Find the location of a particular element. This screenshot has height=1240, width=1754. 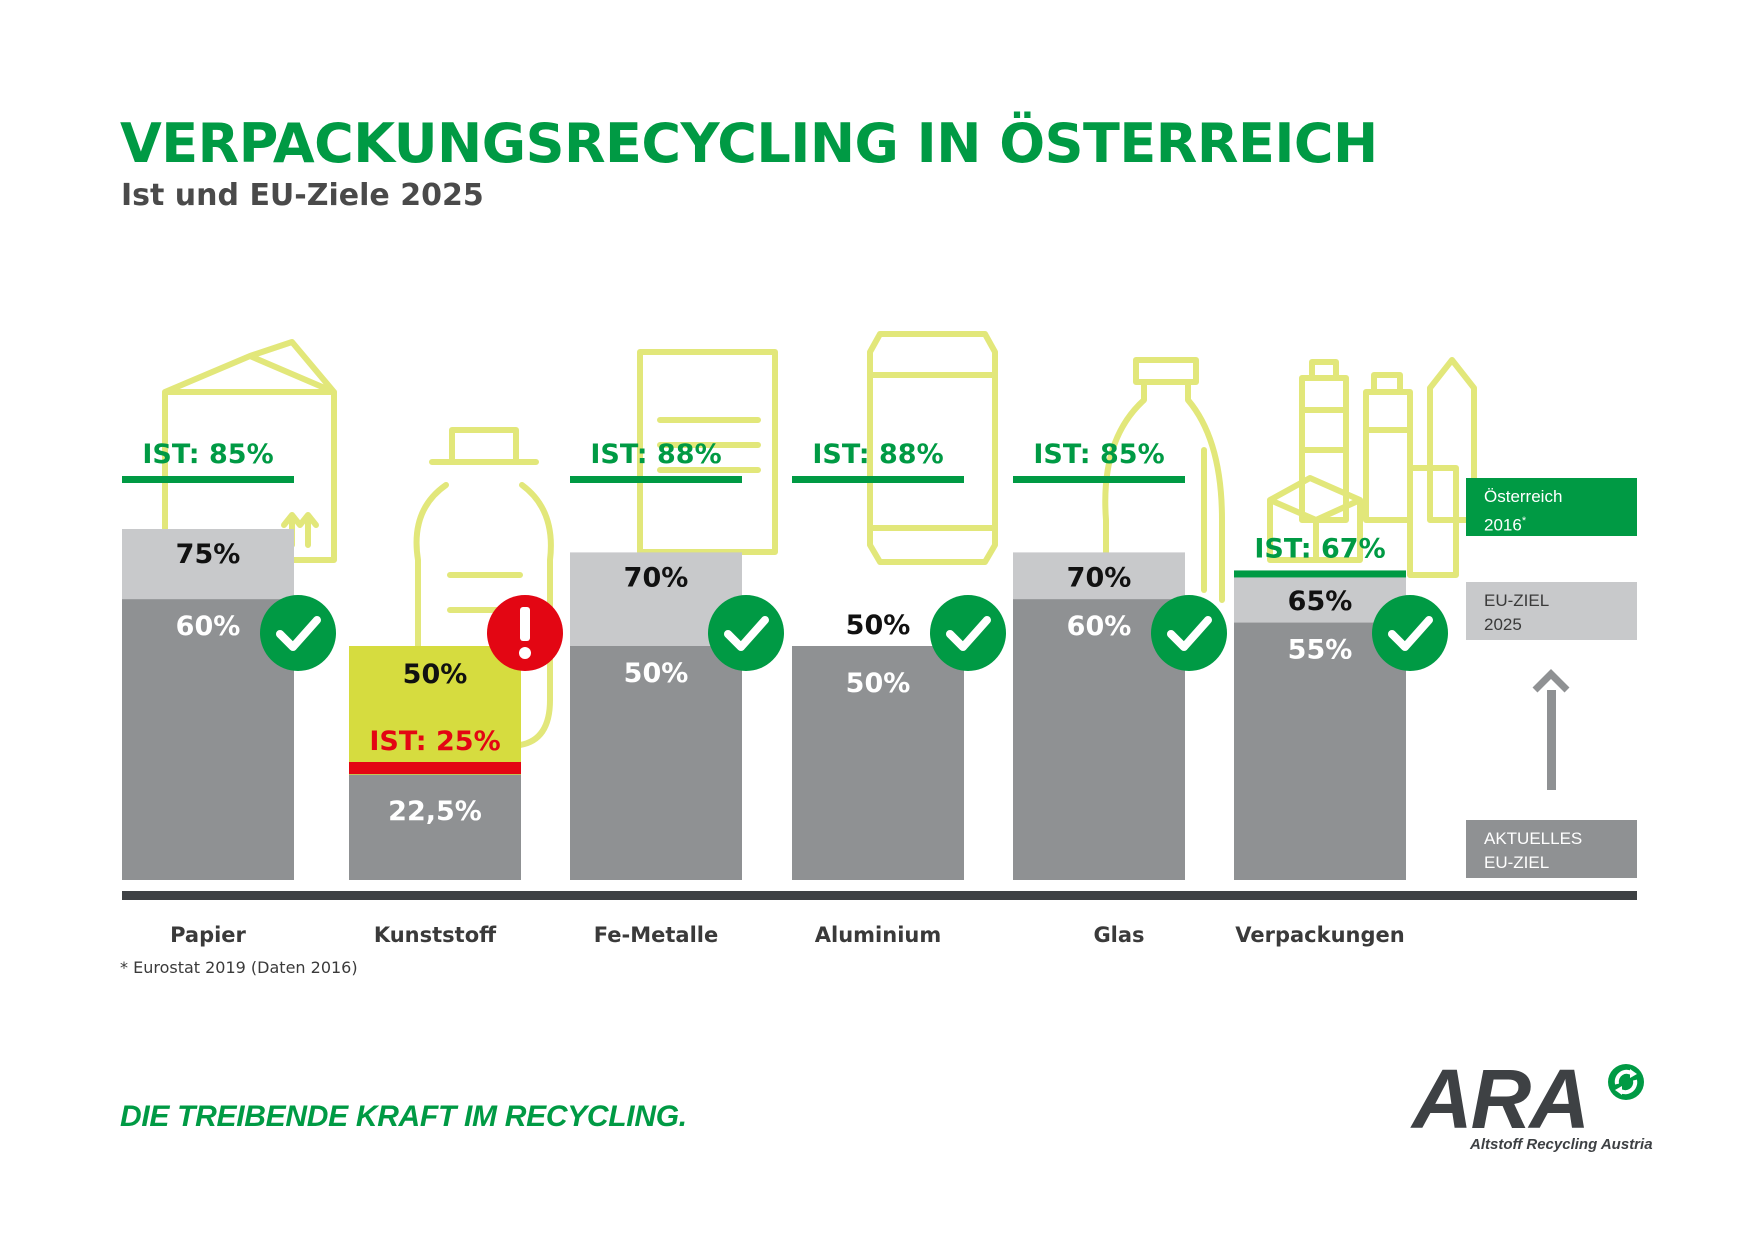

value-label-current-kunststoff: 22,5% is located at coordinates (435, 811).